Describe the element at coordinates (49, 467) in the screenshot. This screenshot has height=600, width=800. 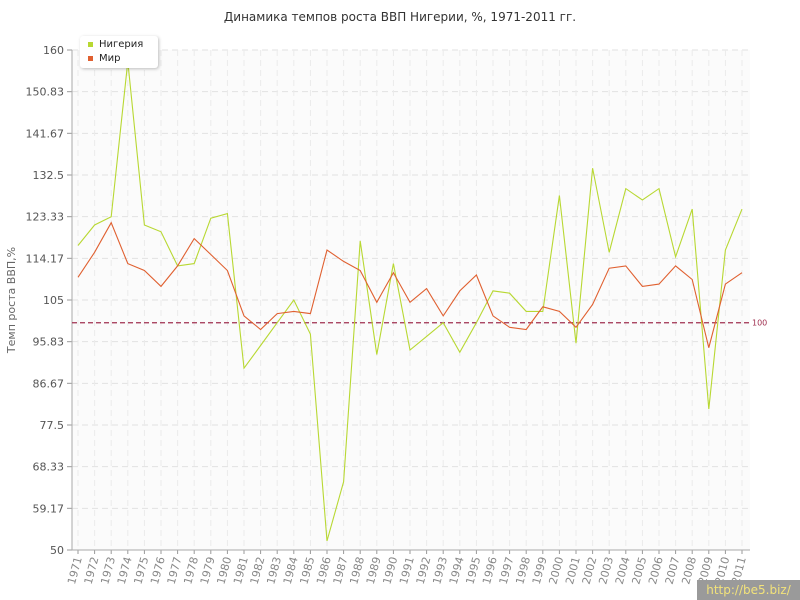
I see `y-tick-label: 68.33` at that location.